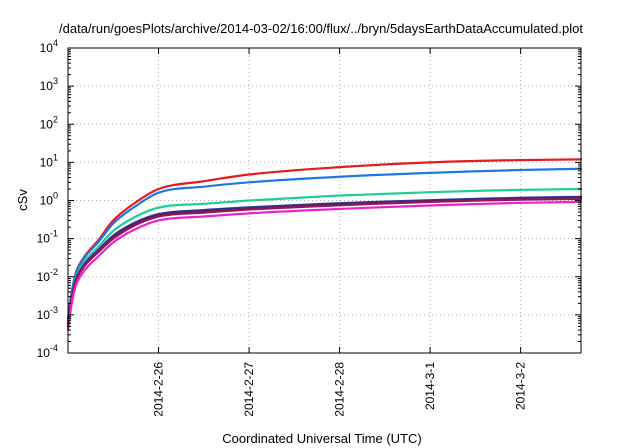  Describe the element at coordinates (49, 160) in the screenshot. I see `y-tick-label: 10¹` at that location.